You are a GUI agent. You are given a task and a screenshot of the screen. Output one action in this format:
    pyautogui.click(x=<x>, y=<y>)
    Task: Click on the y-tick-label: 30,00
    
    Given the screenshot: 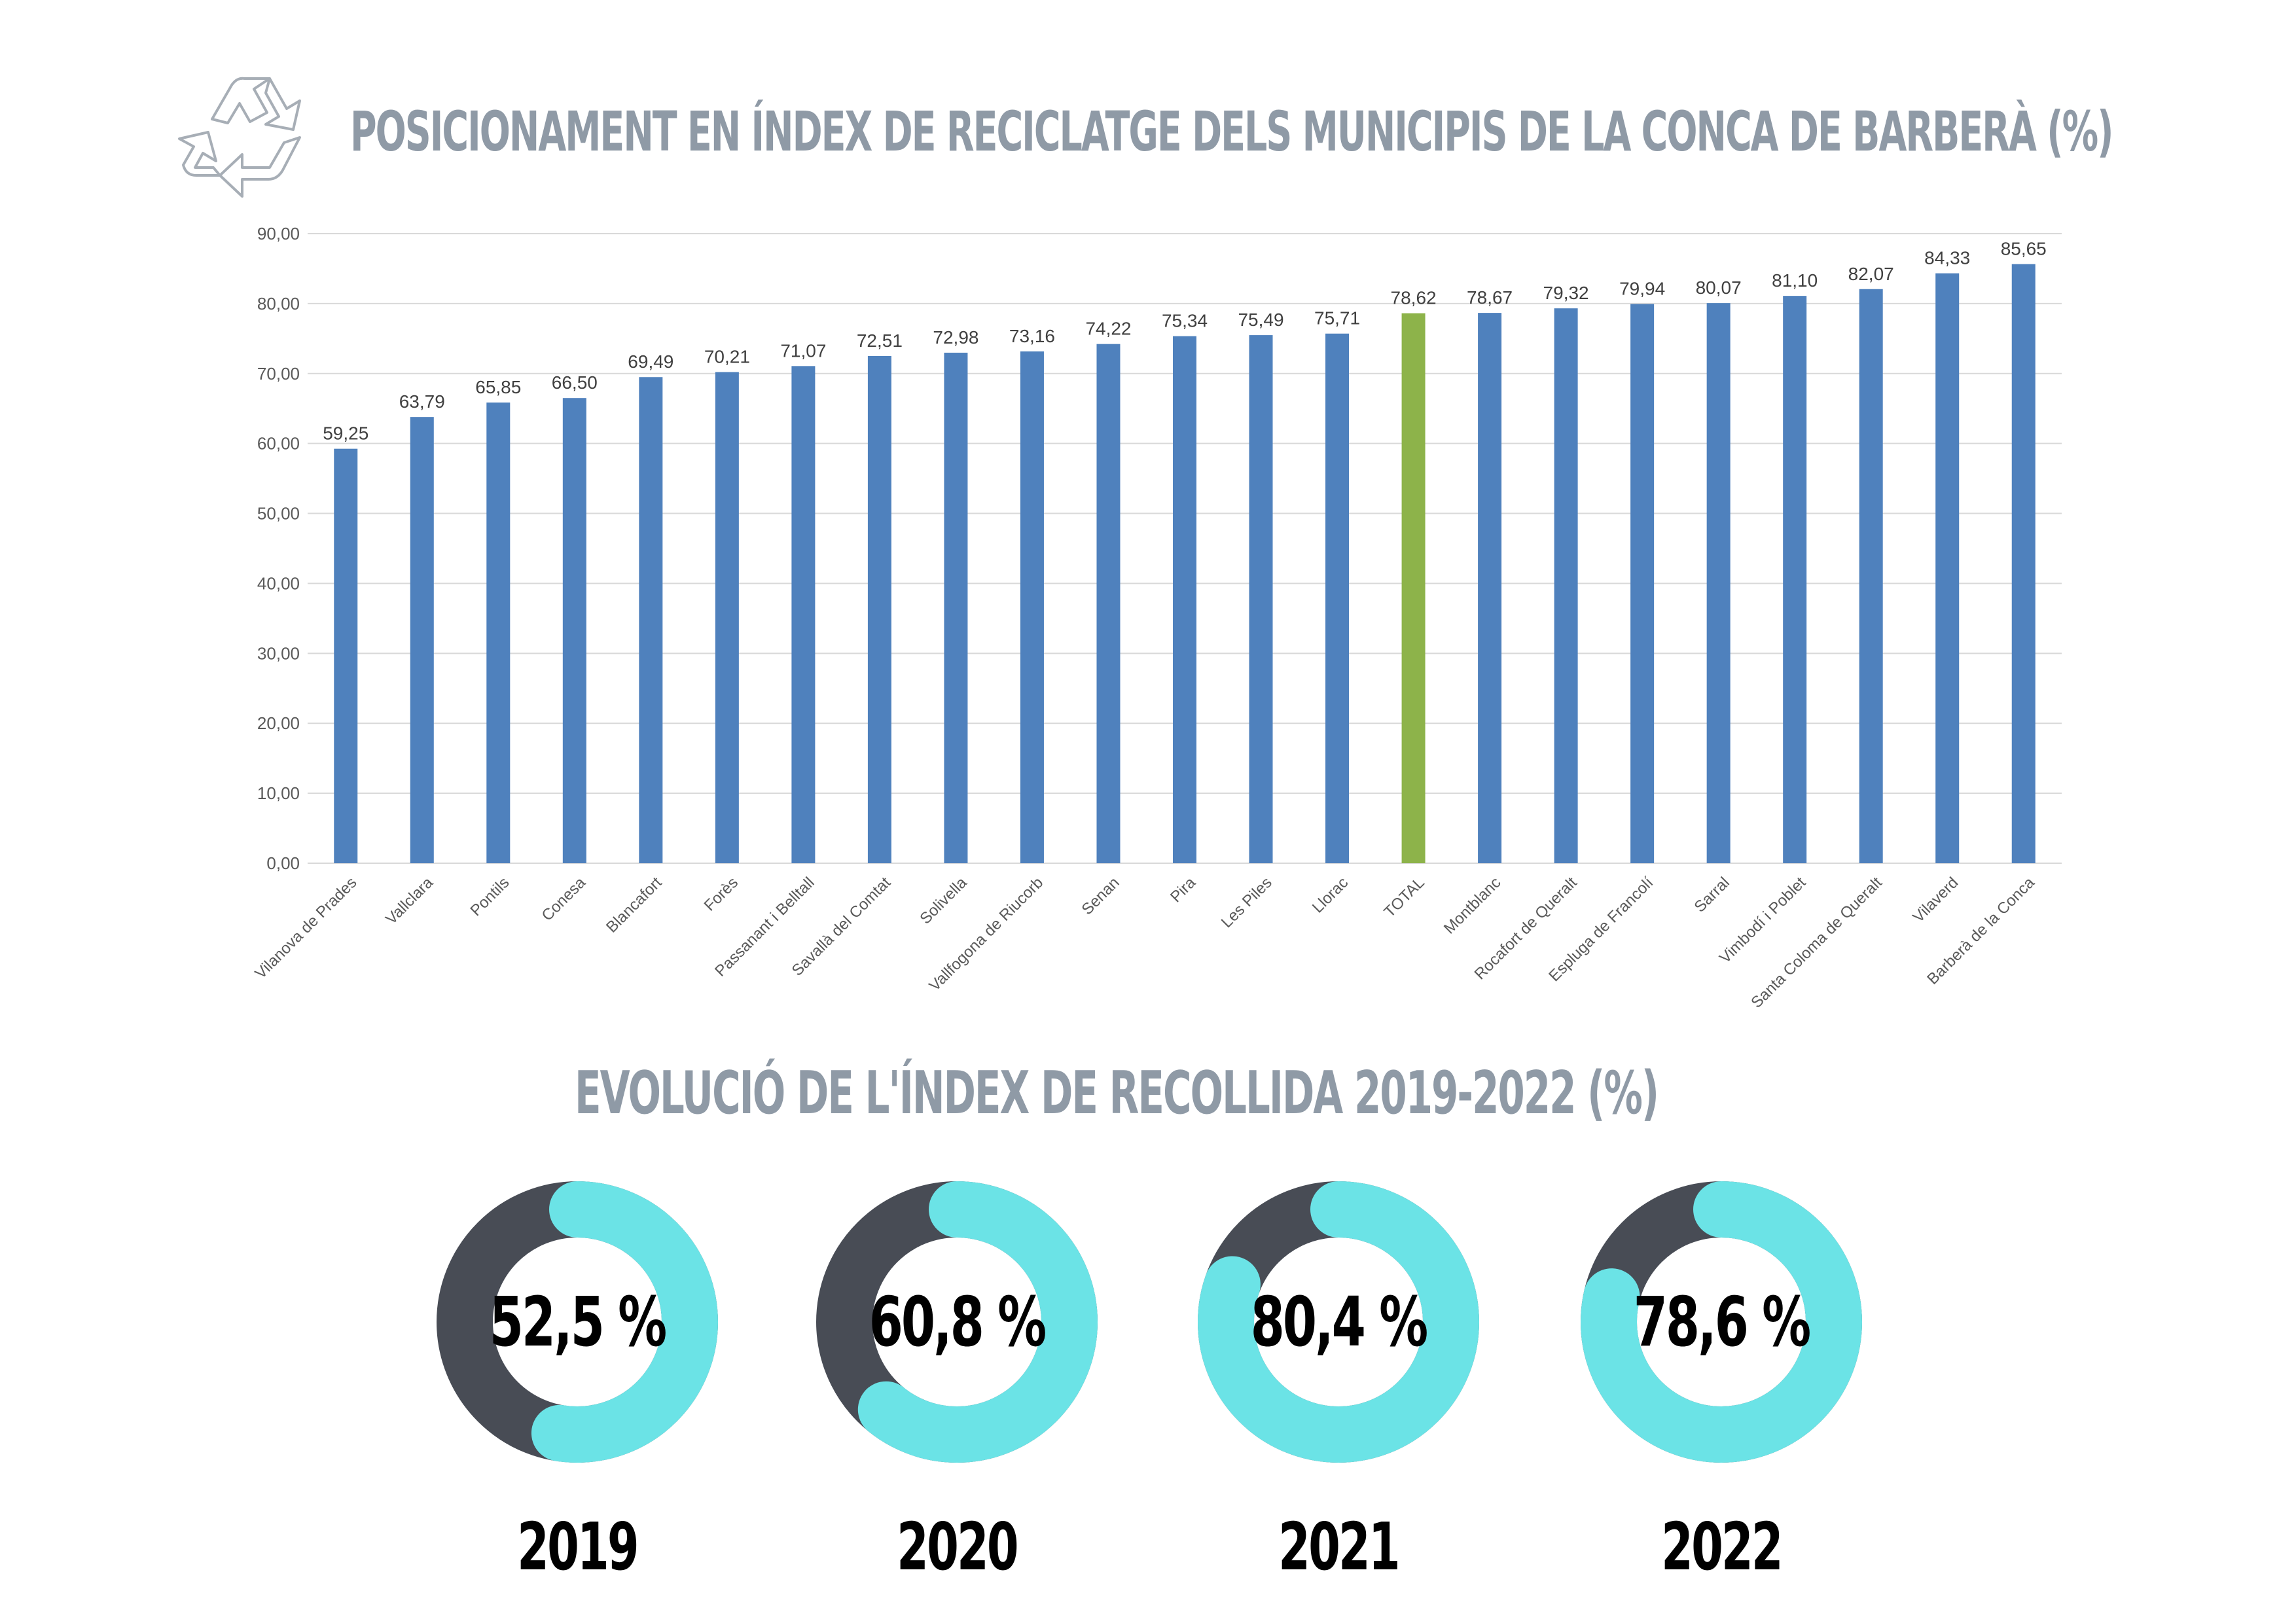 What is the action you would take?
    pyautogui.click(x=278, y=653)
    